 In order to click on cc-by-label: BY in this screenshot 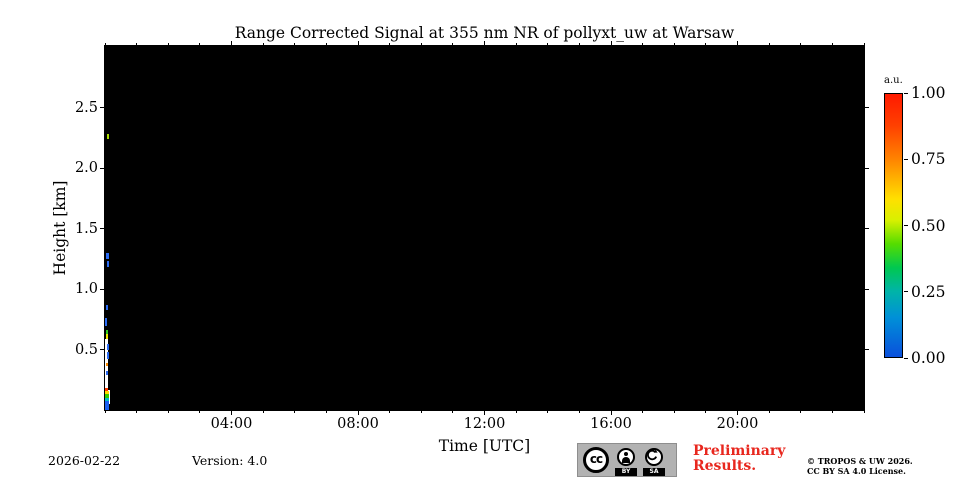, I will do `click(626, 472)`.